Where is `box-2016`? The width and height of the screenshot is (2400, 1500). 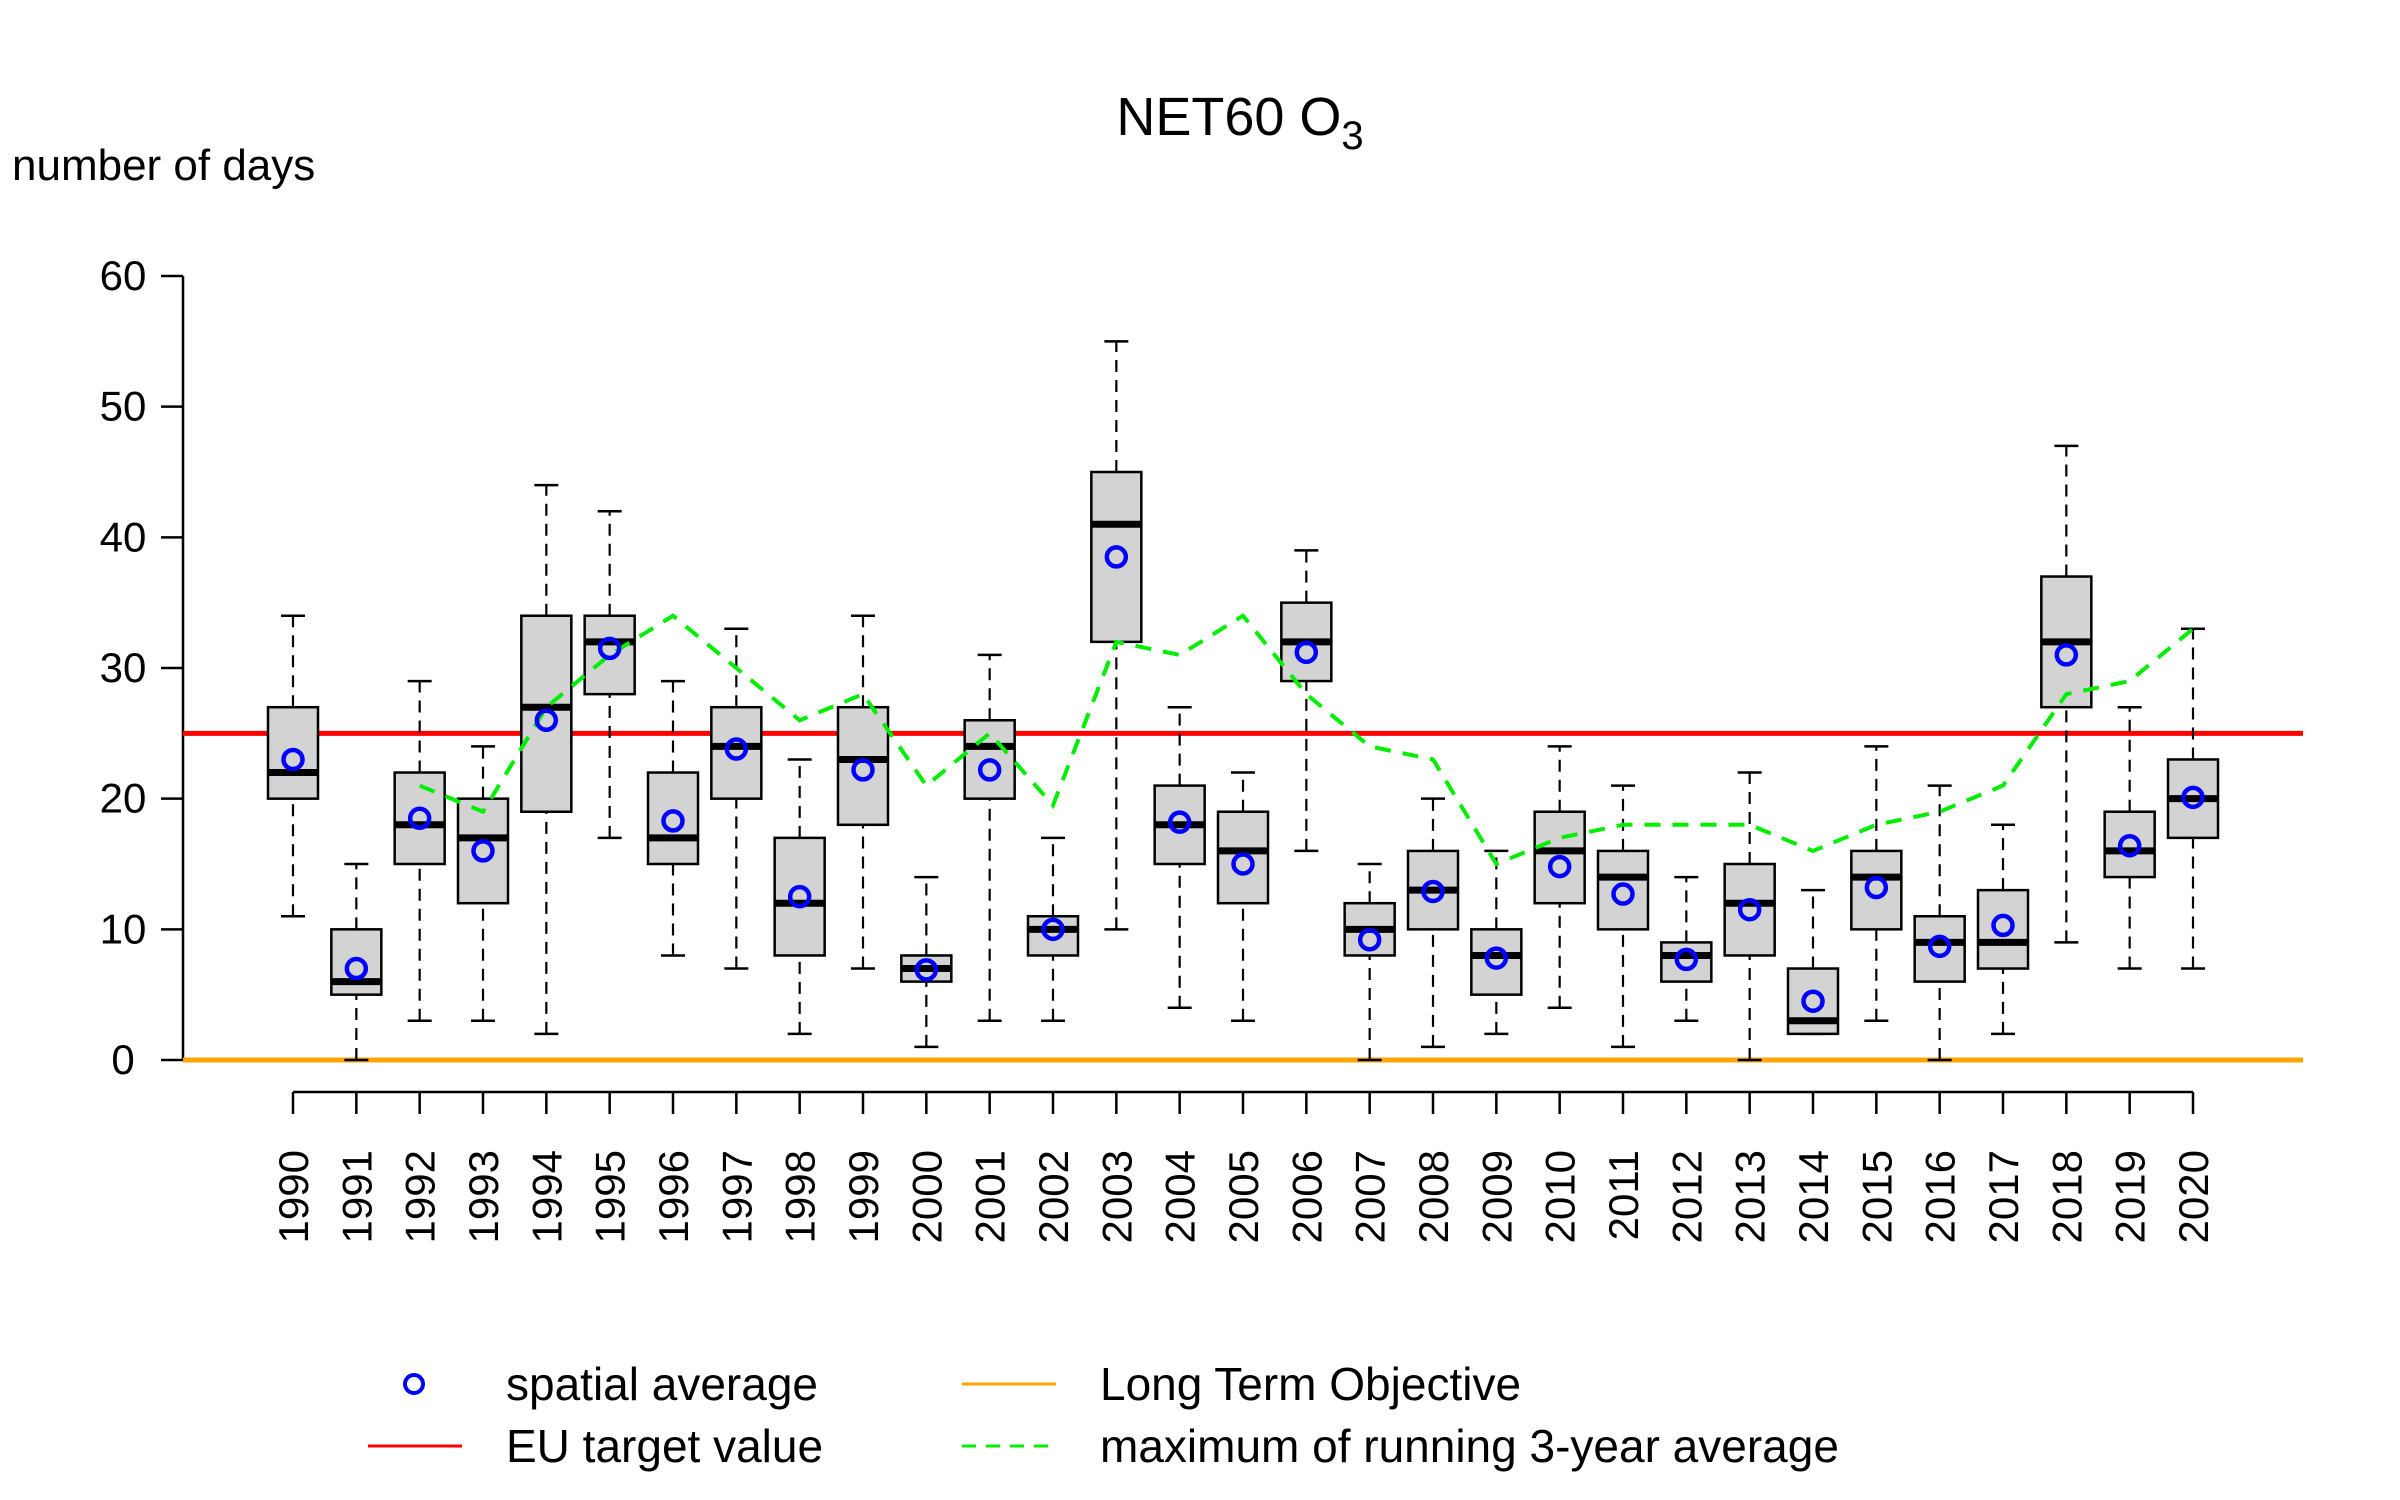 box-2016 is located at coordinates (1939, 923).